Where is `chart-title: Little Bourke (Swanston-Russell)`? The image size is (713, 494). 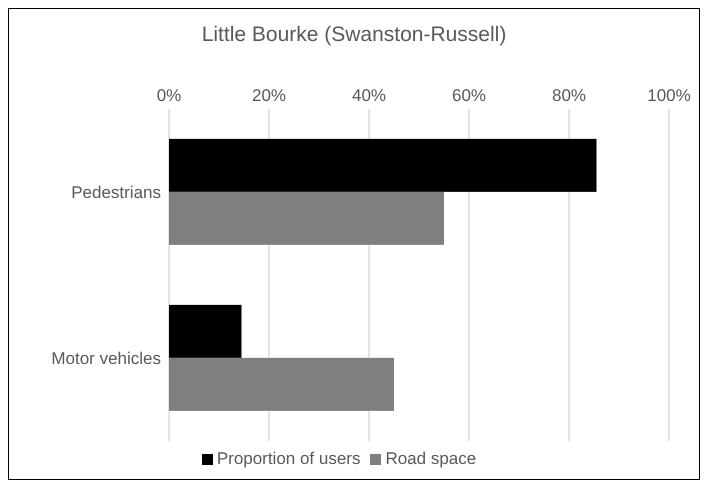
chart-title: Little Bourke (Swanston-Russell) is located at coordinates (354, 35).